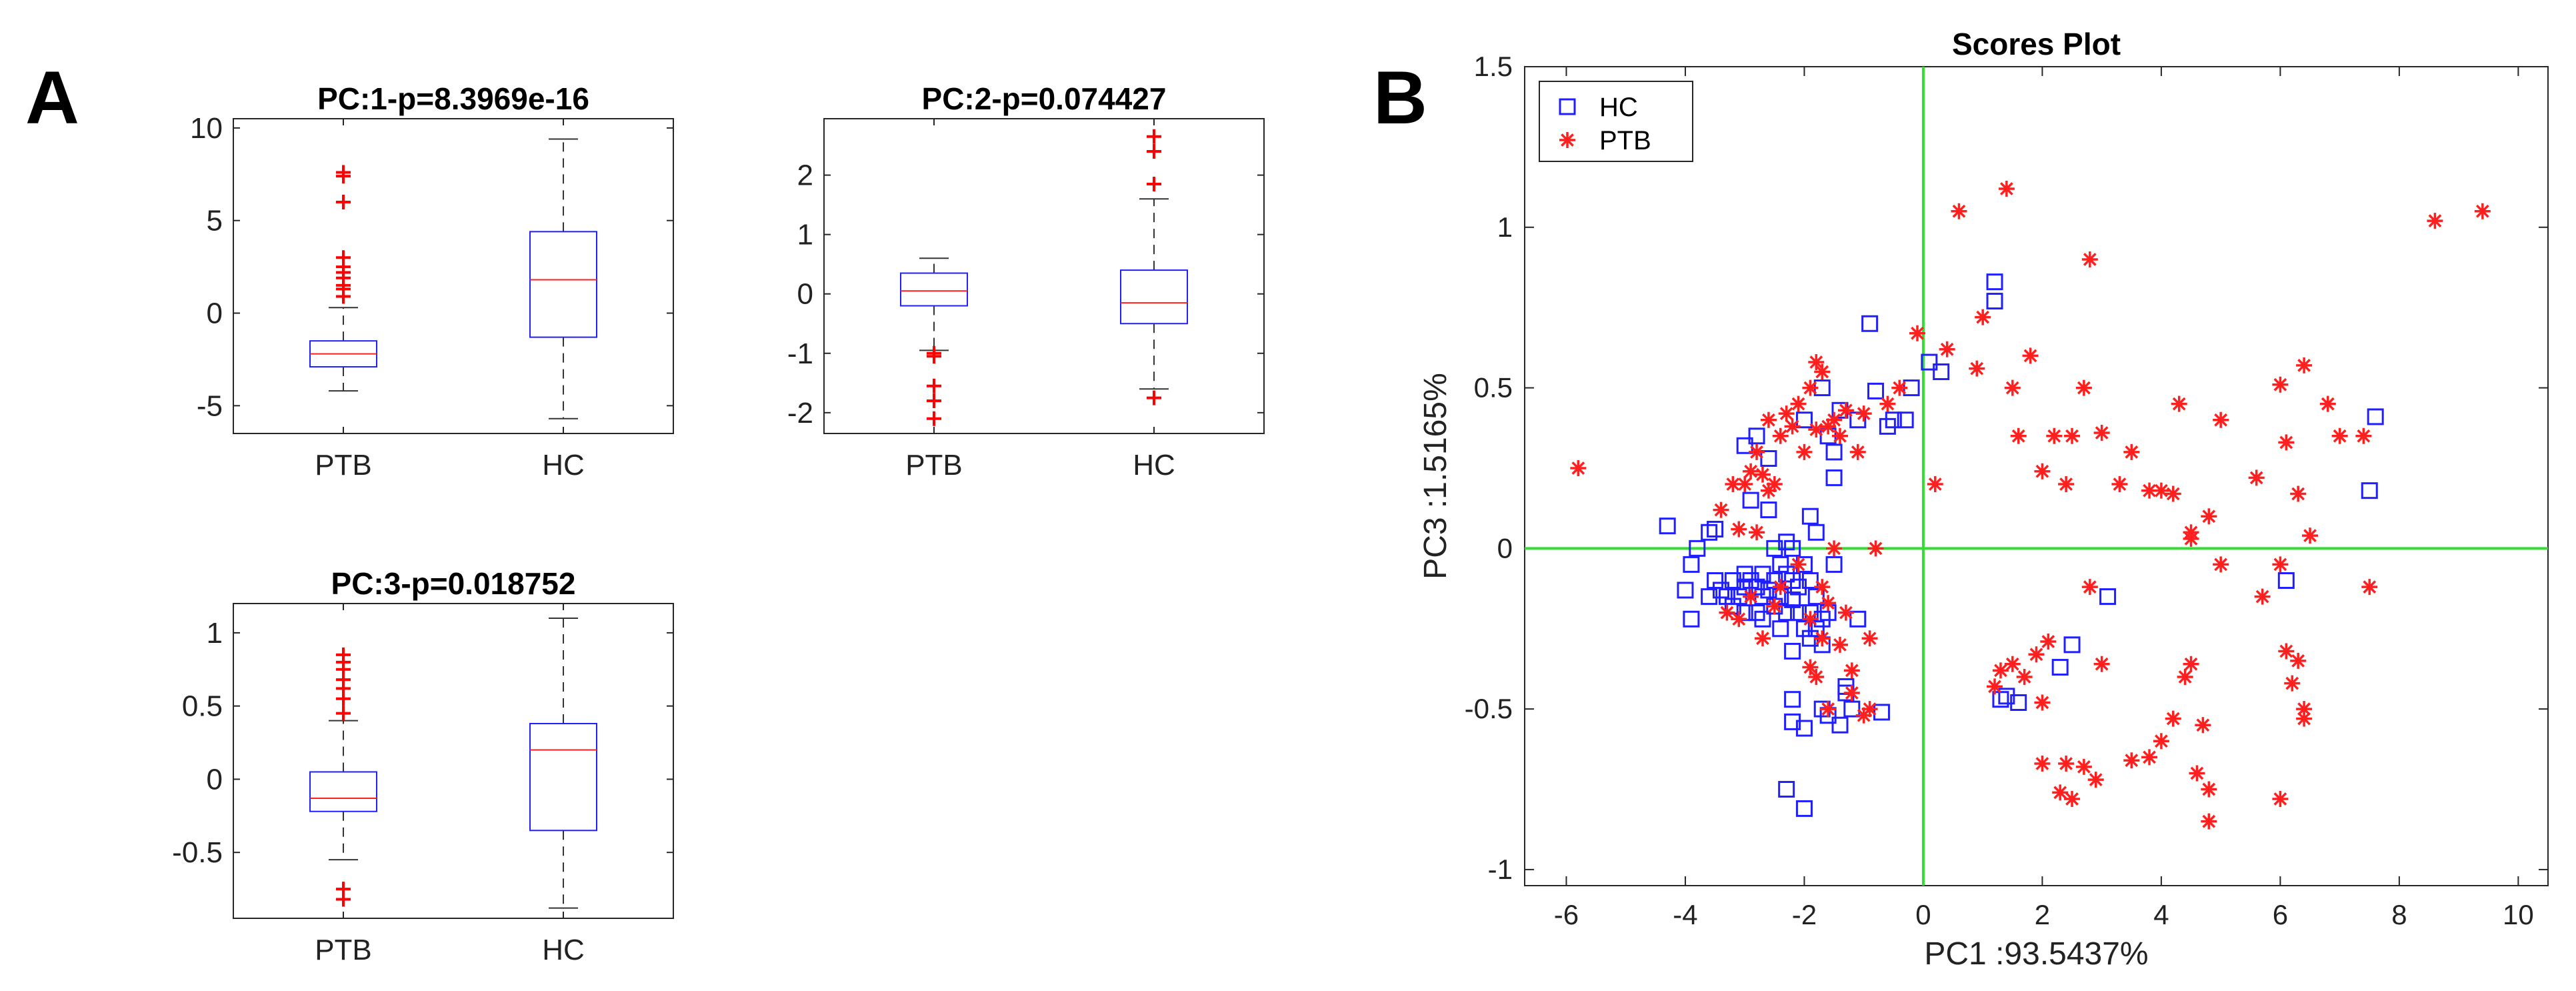 The height and width of the screenshot is (991, 2576). Describe the element at coordinates (2036, 44) in the screenshot. I see `plot-title: Scores Plot` at that location.